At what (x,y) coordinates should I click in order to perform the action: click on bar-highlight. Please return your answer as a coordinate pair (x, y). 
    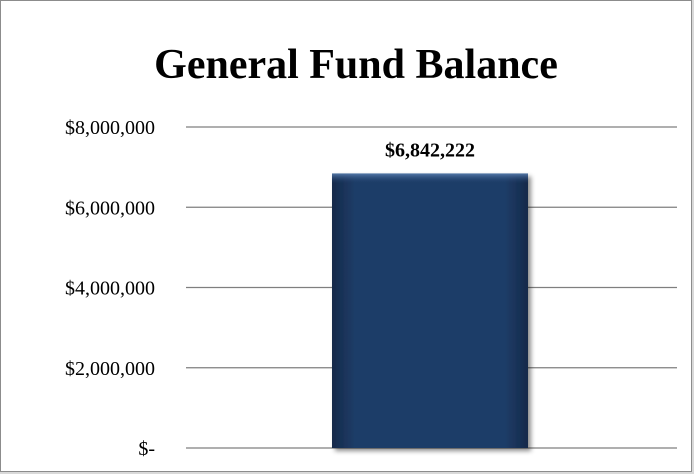
    Looking at the image, I should click on (430, 178).